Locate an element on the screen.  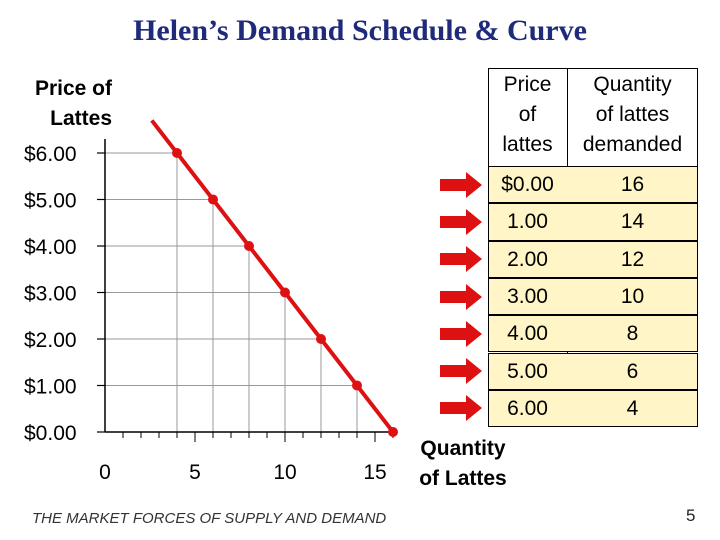
table-header-quantity-line: of lattes is located at coordinates (632, 114).